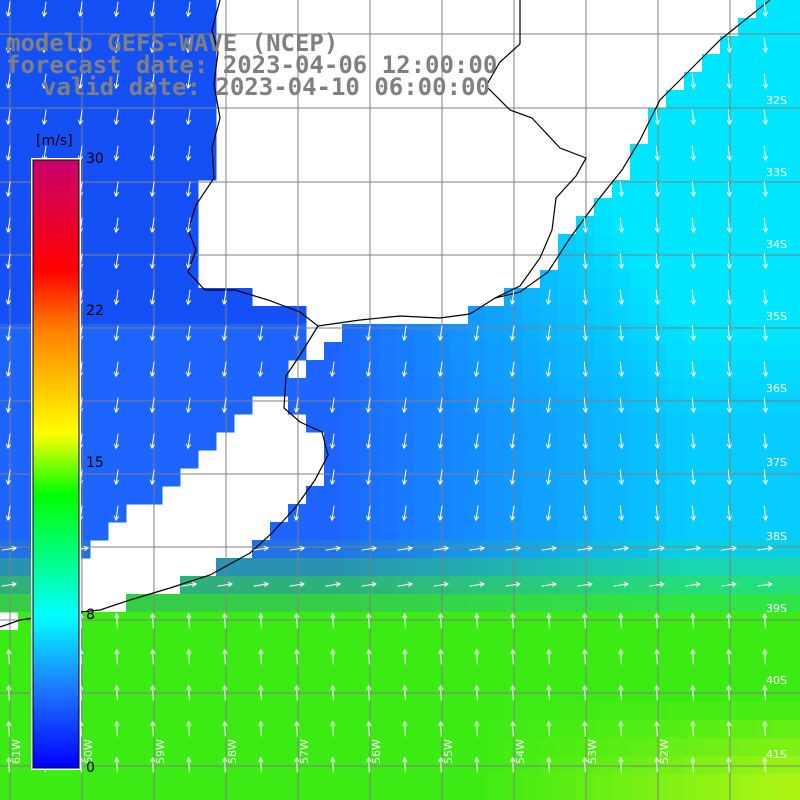  What do you see at coordinates (160, 751) in the screenshot?
I see `longitude-label: 59W` at bounding box center [160, 751].